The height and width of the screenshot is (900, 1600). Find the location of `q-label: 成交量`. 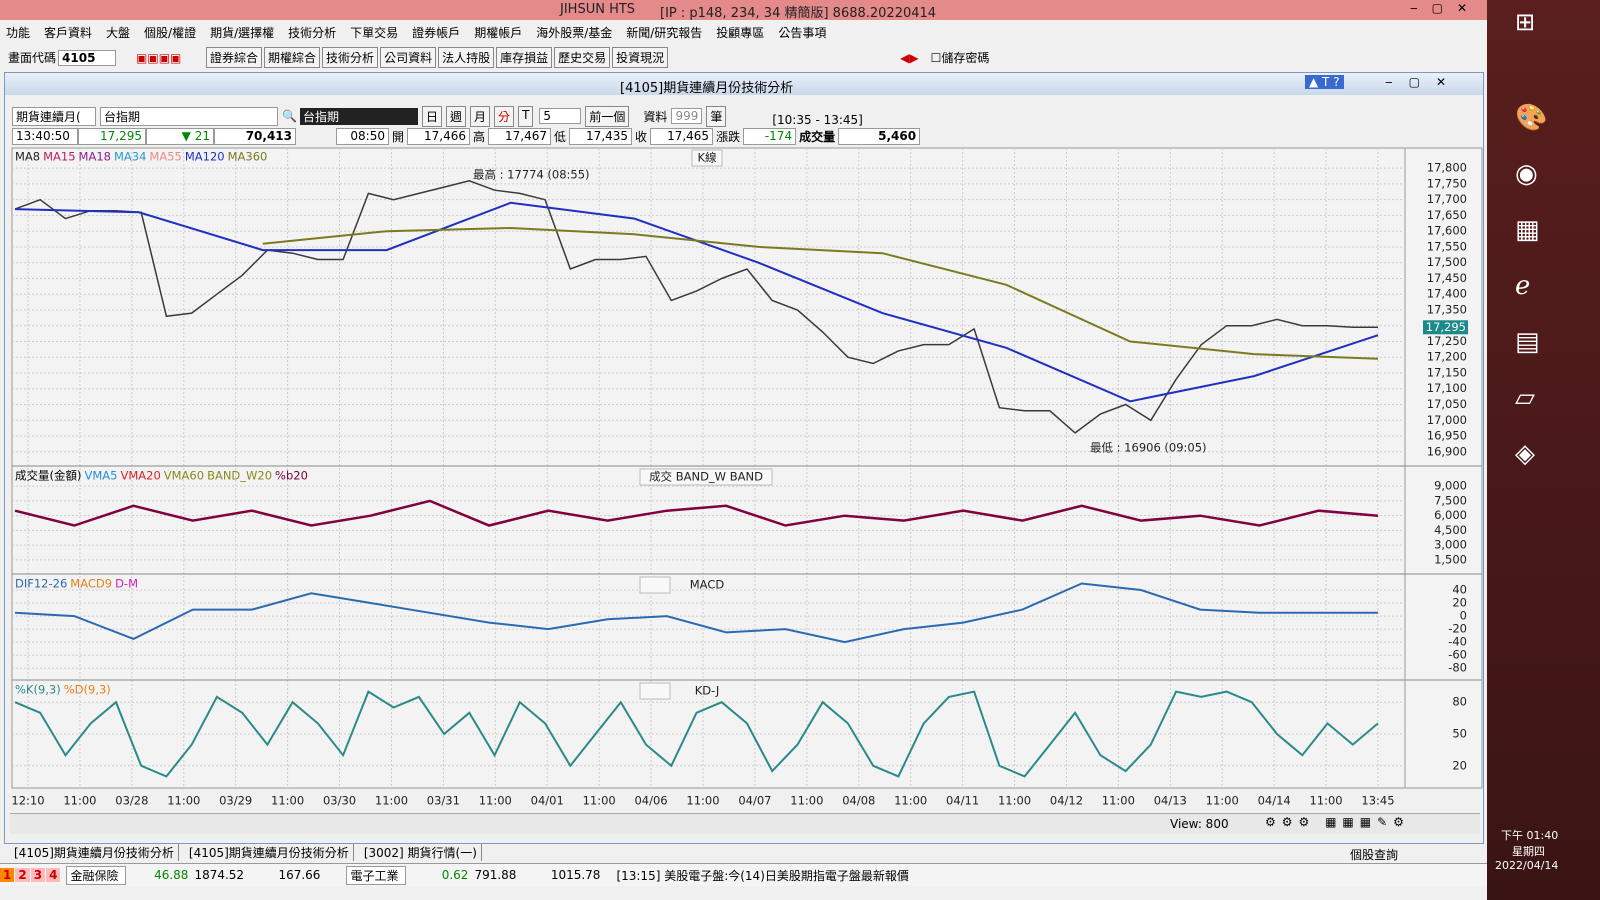

q-label: 成交量 is located at coordinates (817, 137).